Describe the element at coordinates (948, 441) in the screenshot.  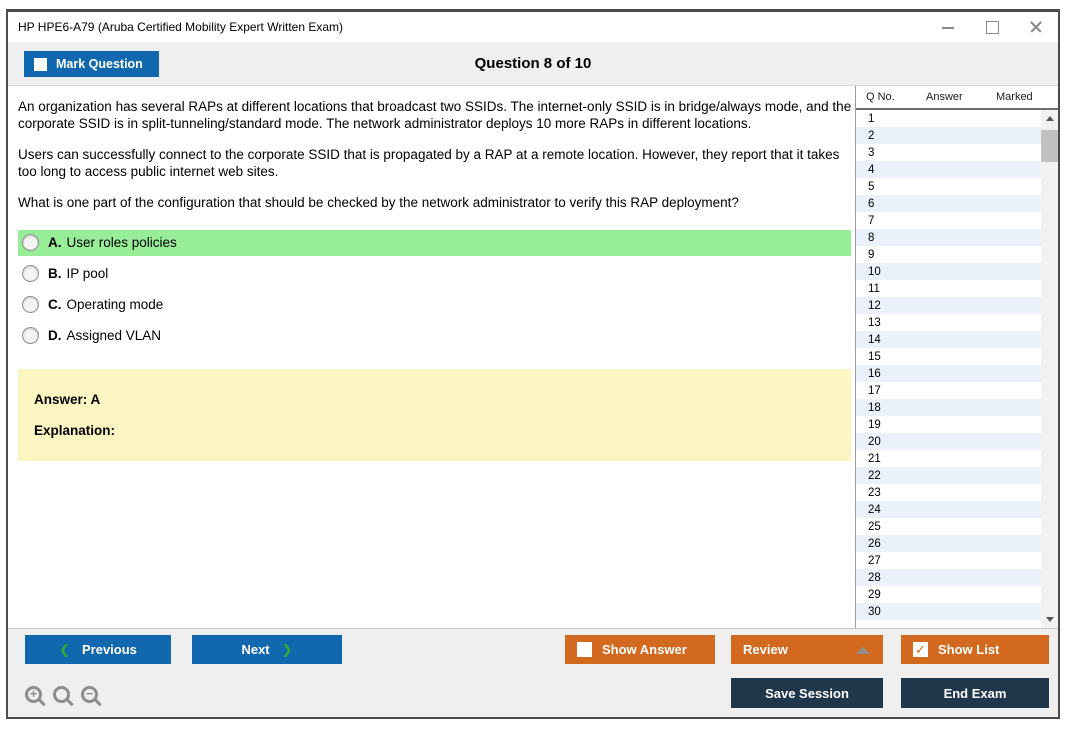
I see `question-list-row: 20` at that location.